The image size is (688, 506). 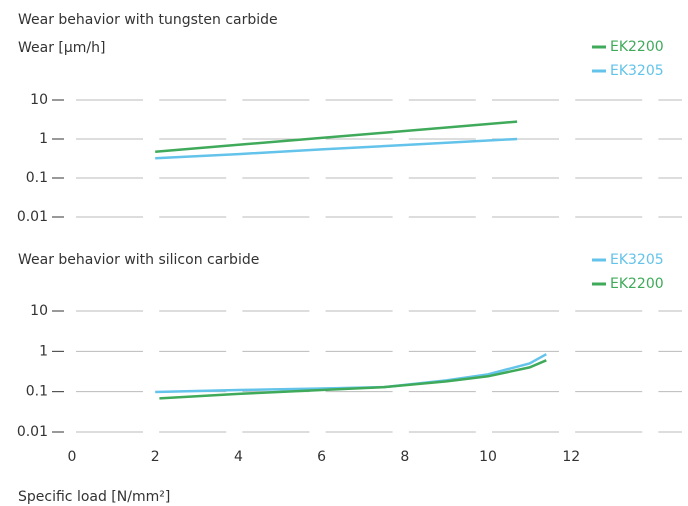 I want to click on x-tick-label: 2, so click(x=155, y=457).